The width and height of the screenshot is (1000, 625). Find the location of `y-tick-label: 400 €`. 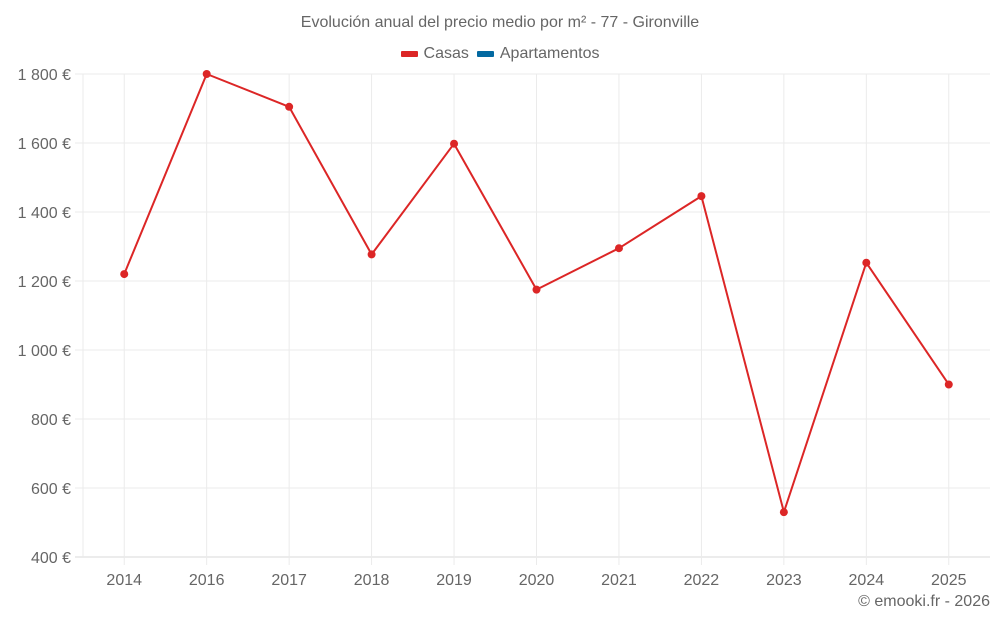

y-tick-label: 400 € is located at coordinates (51, 558).